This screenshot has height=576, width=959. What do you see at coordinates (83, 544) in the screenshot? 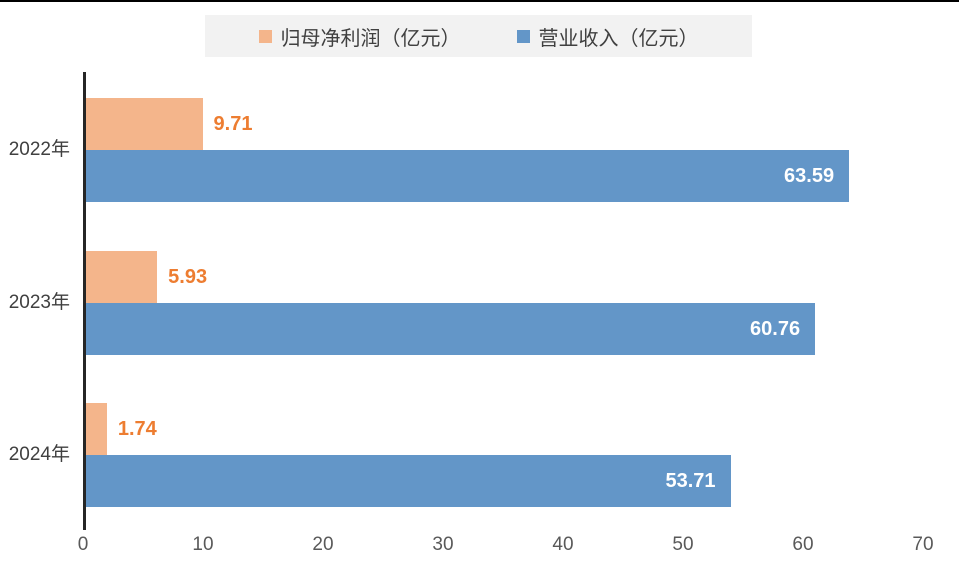
I see `x-axis-tick-label: 0` at bounding box center [83, 544].